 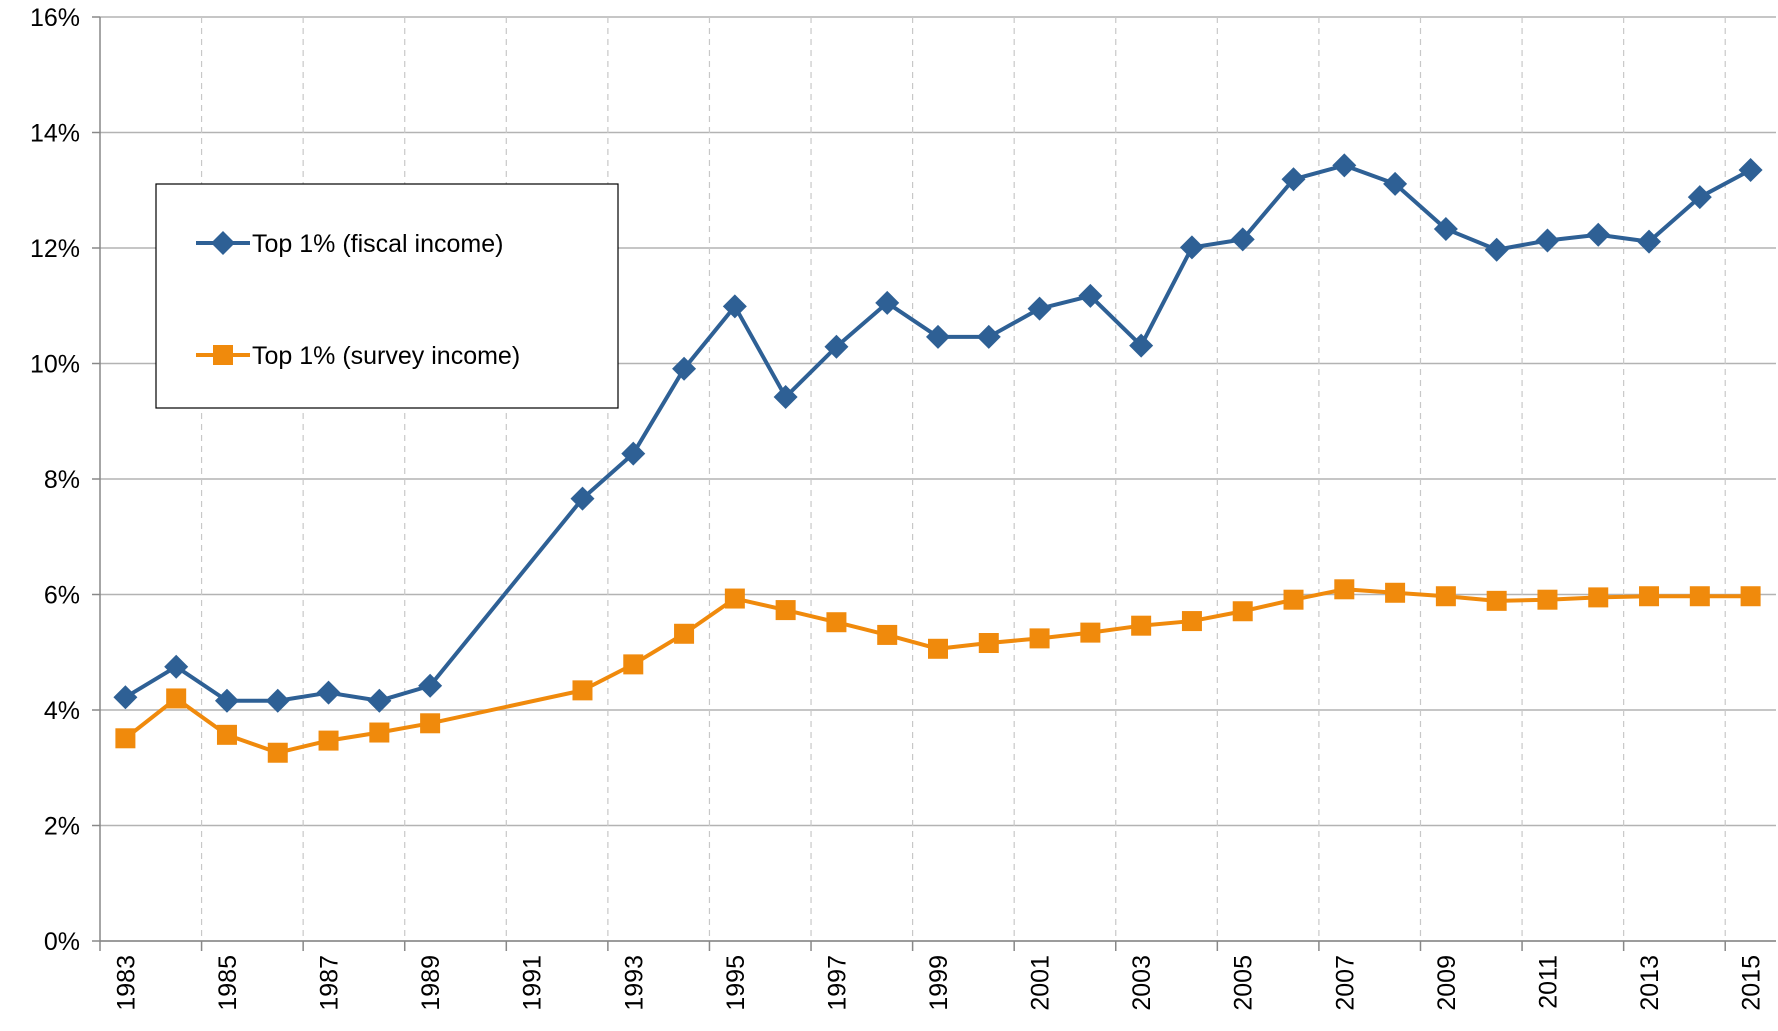 I want to click on x-tick-label: 1987, so click(x=330, y=983).